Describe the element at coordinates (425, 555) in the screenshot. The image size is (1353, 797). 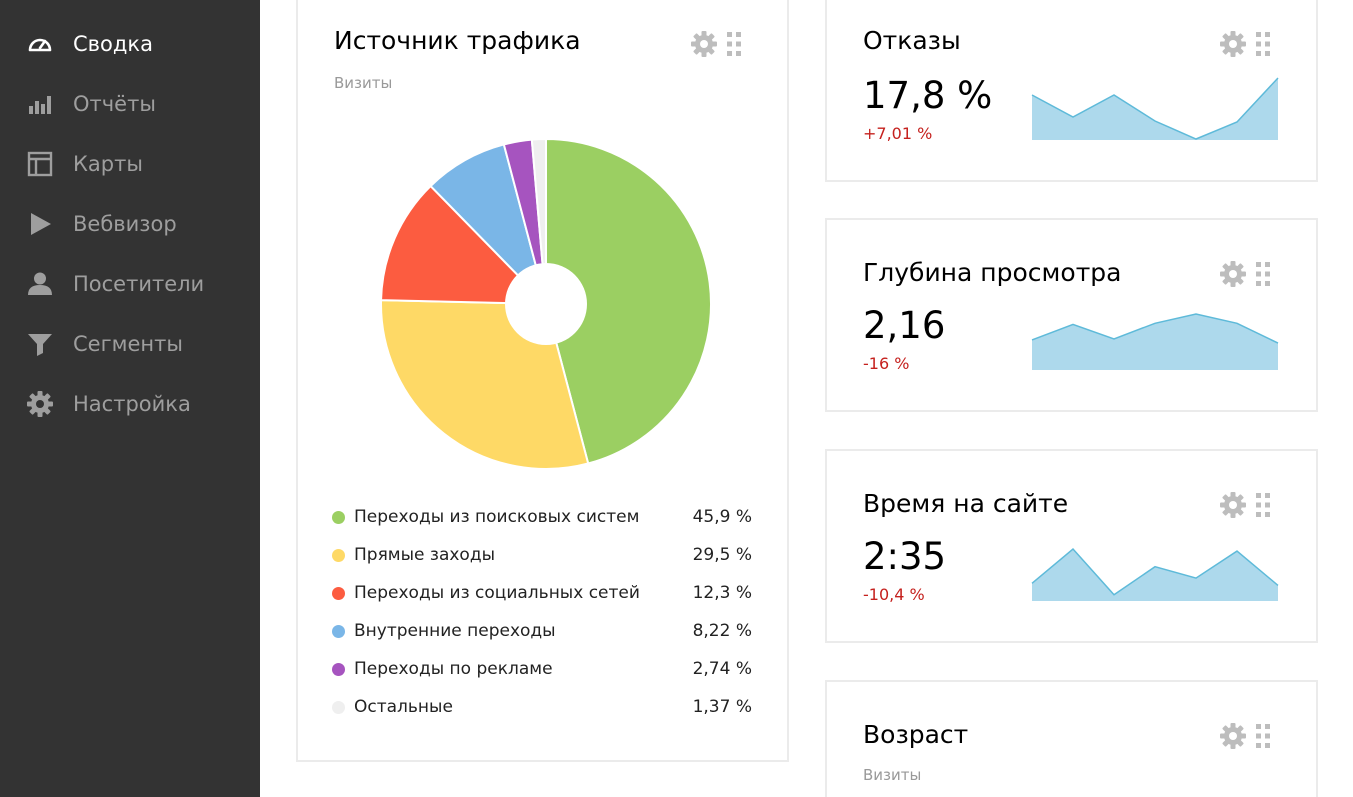
I see `legend-label: Прямые заходы` at that location.